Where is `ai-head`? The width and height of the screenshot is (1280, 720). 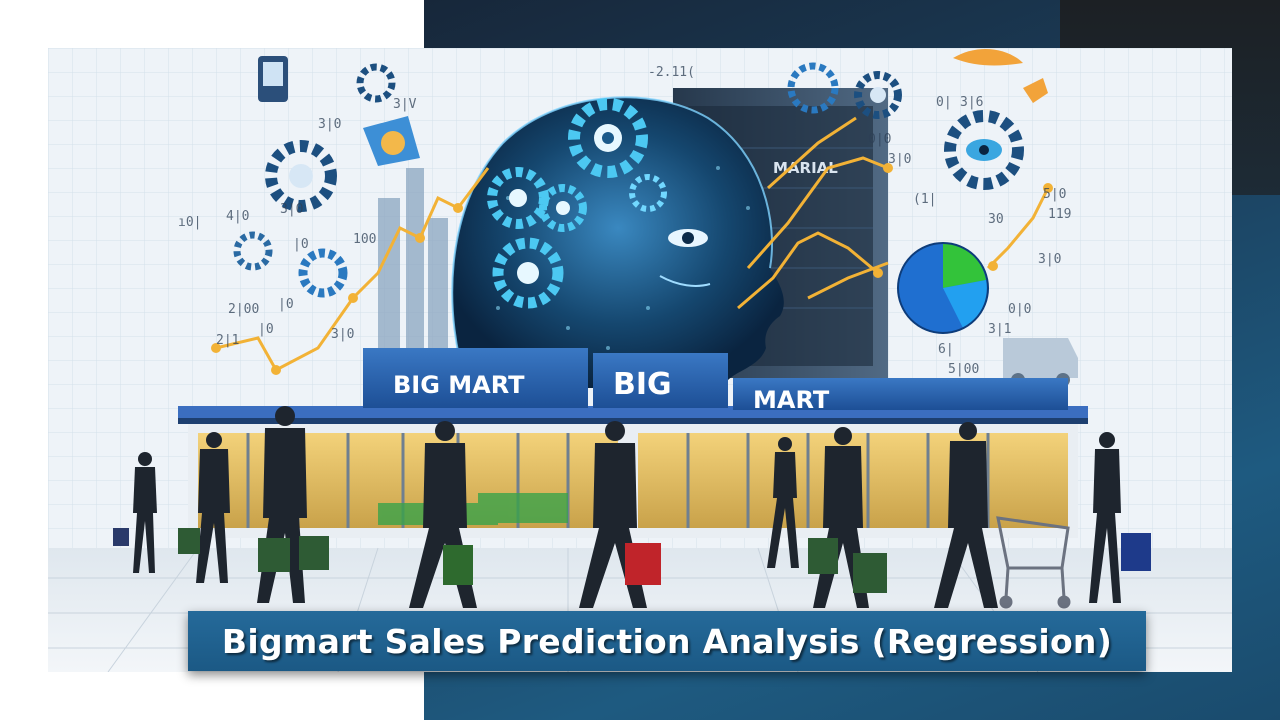 ai-head is located at coordinates (617, 242).